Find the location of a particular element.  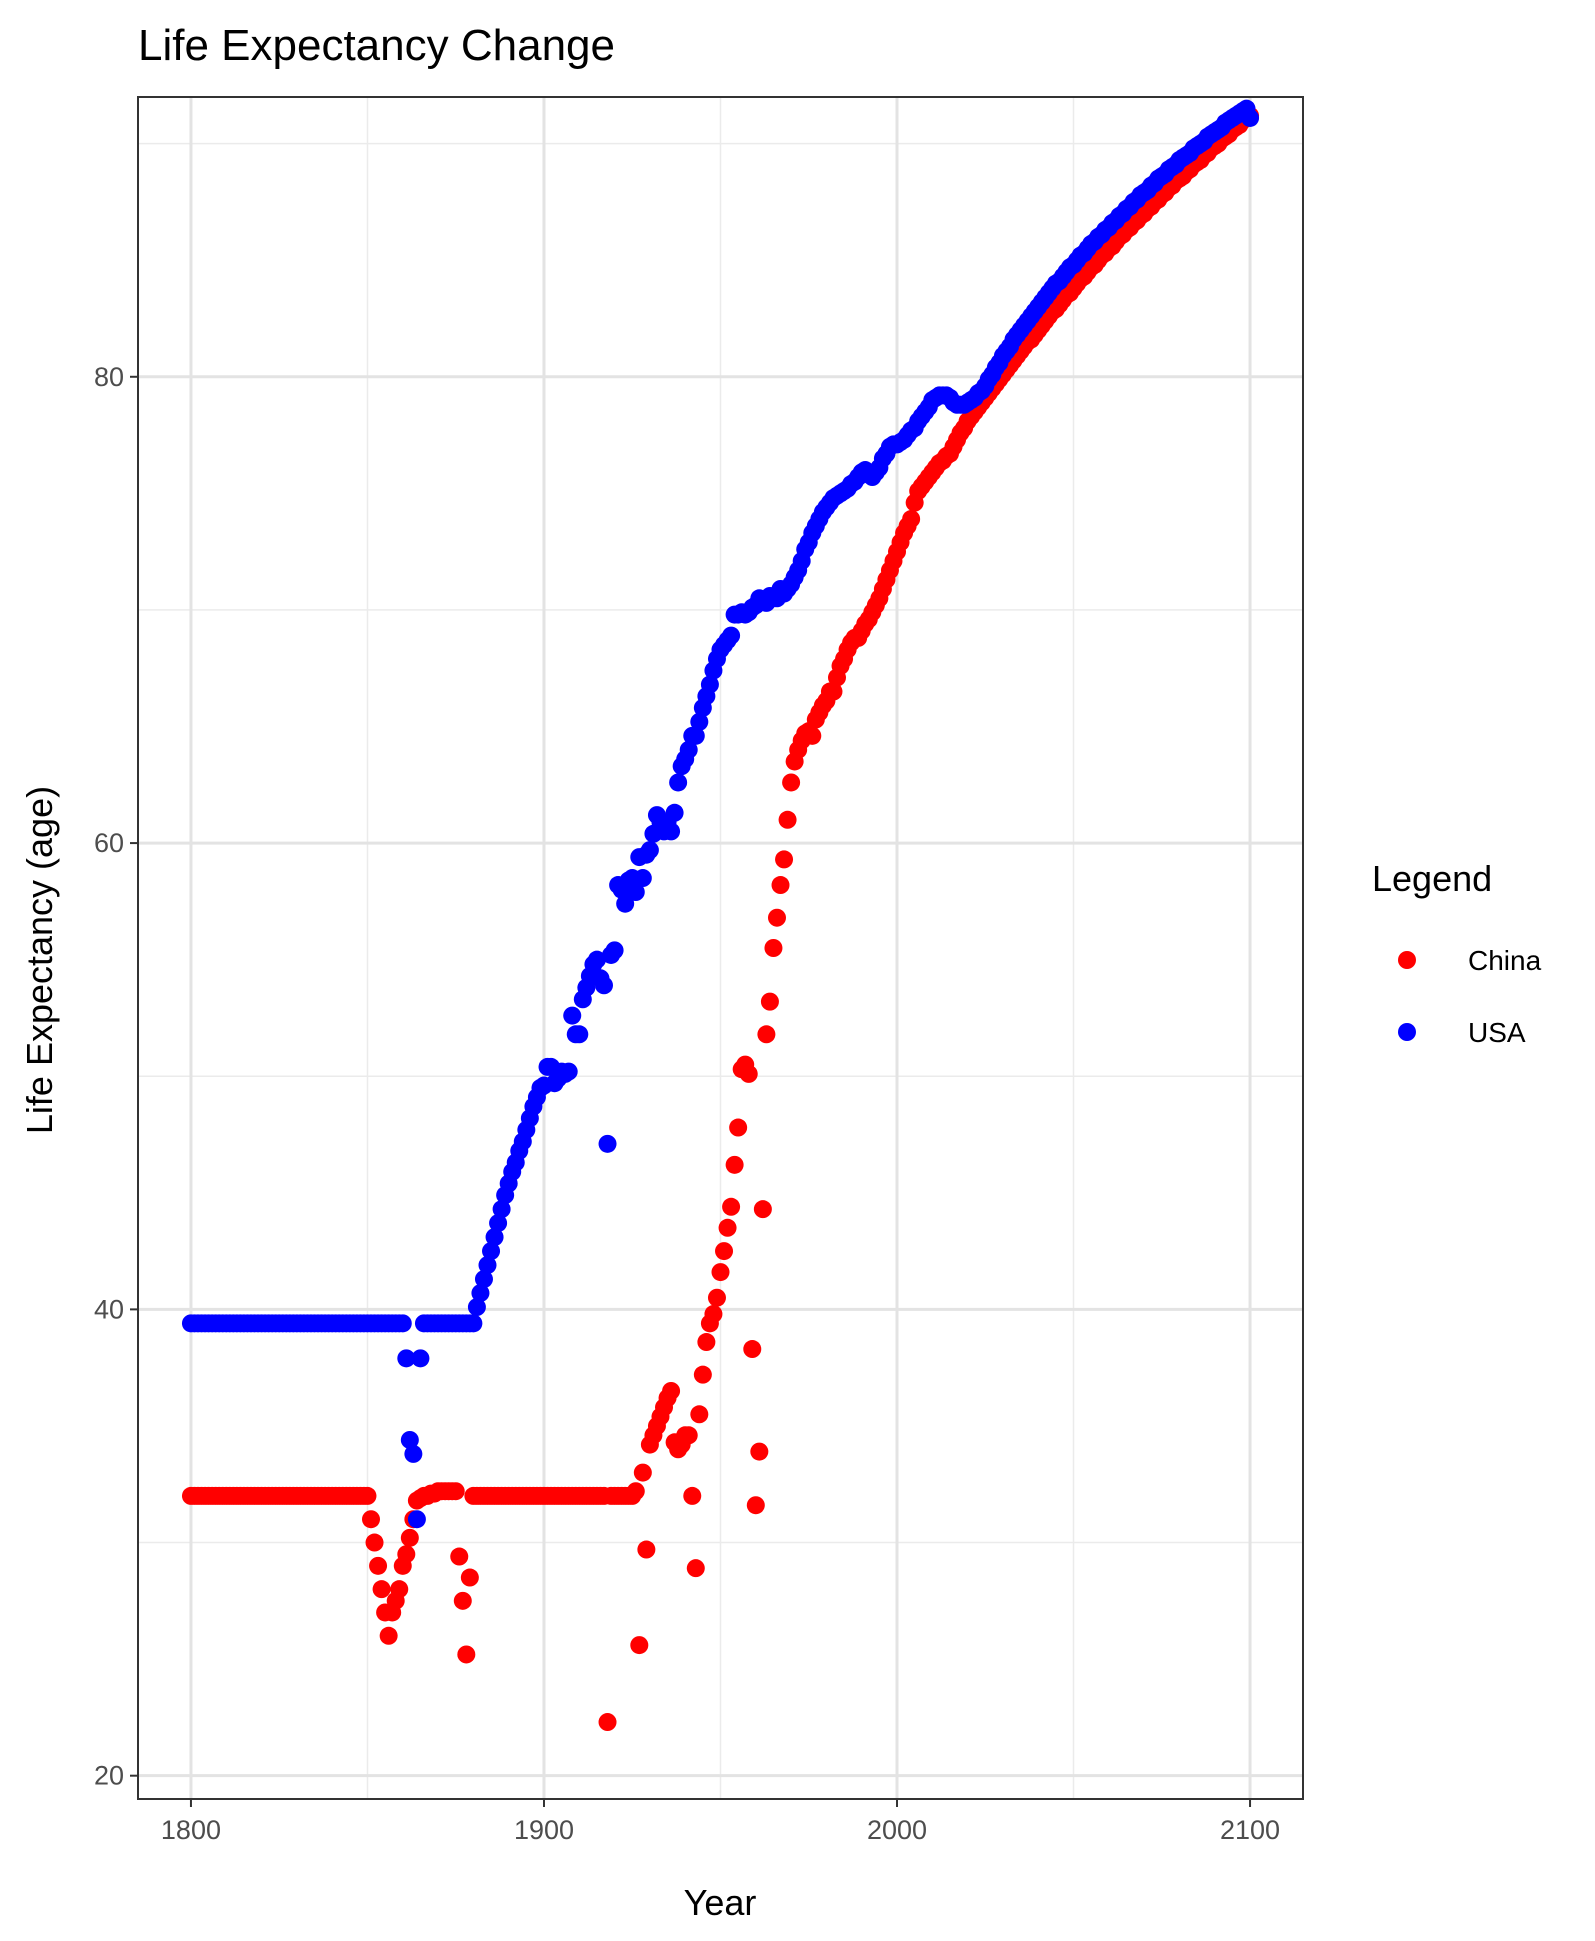

chart-title: Life Expectancy Change is located at coordinates (376, 45).